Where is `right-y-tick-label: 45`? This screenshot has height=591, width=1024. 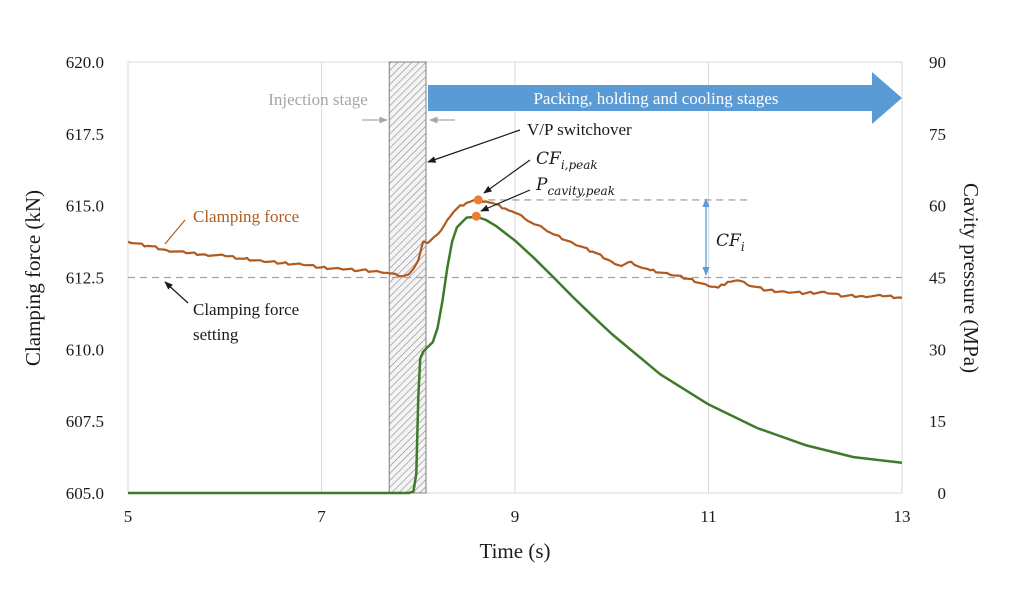 right-y-tick-label: 45 is located at coordinates (937, 278).